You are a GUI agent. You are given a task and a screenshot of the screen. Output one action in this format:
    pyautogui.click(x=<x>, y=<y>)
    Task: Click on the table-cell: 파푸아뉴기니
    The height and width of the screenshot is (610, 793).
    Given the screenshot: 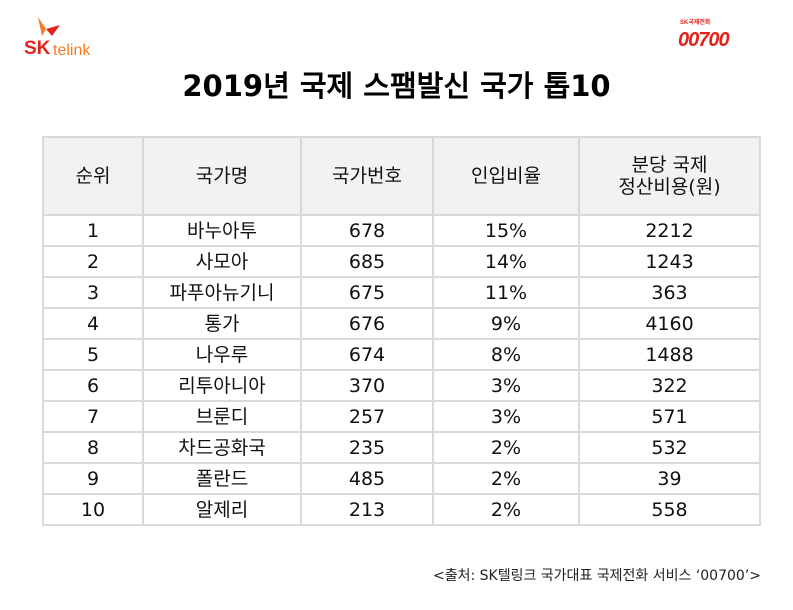 What is the action you would take?
    pyautogui.click(x=222, y=292)
    